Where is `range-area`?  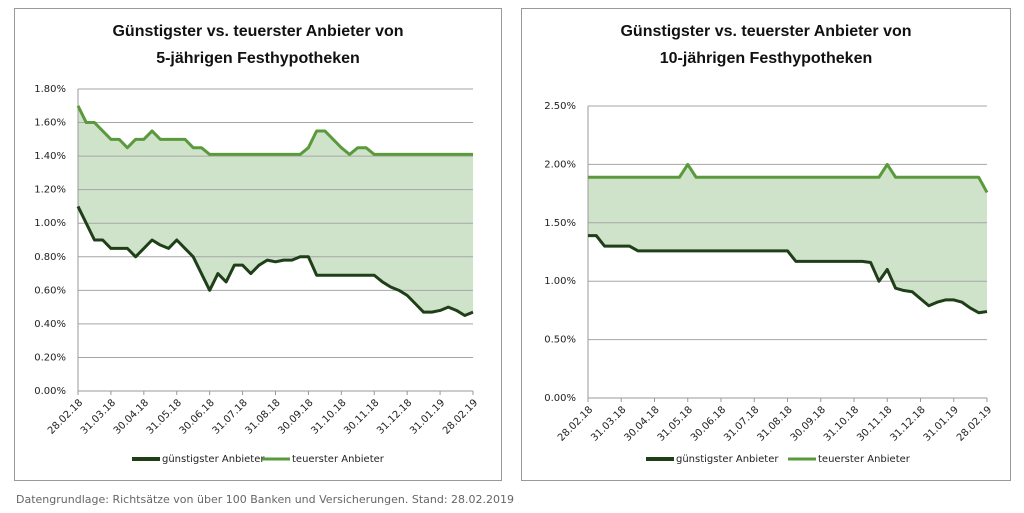
range-area is located at coordinates (787, 238).